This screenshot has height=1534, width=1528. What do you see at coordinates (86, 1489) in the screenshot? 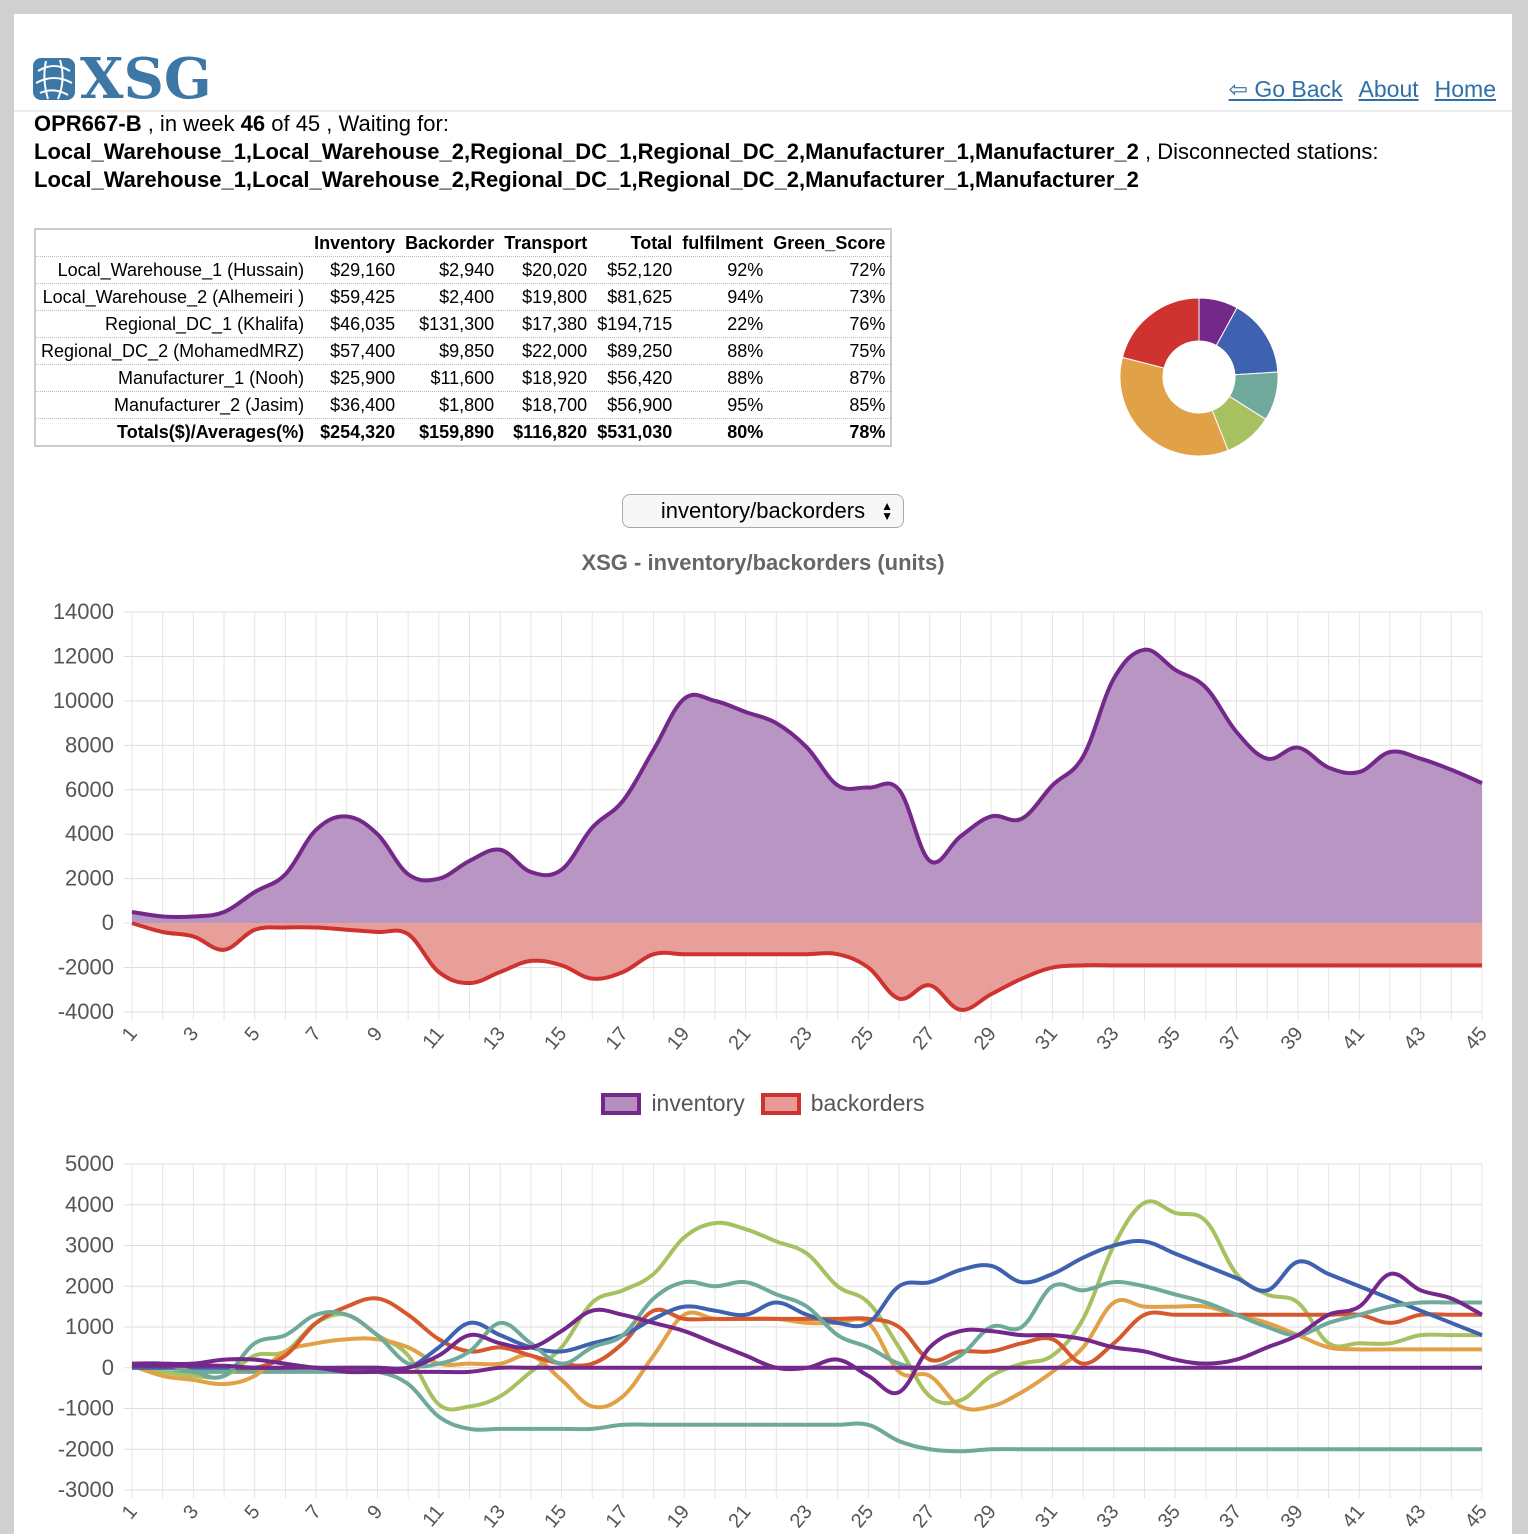
I see `y-tick-label: -3000` at bounding box center [86, 1489].